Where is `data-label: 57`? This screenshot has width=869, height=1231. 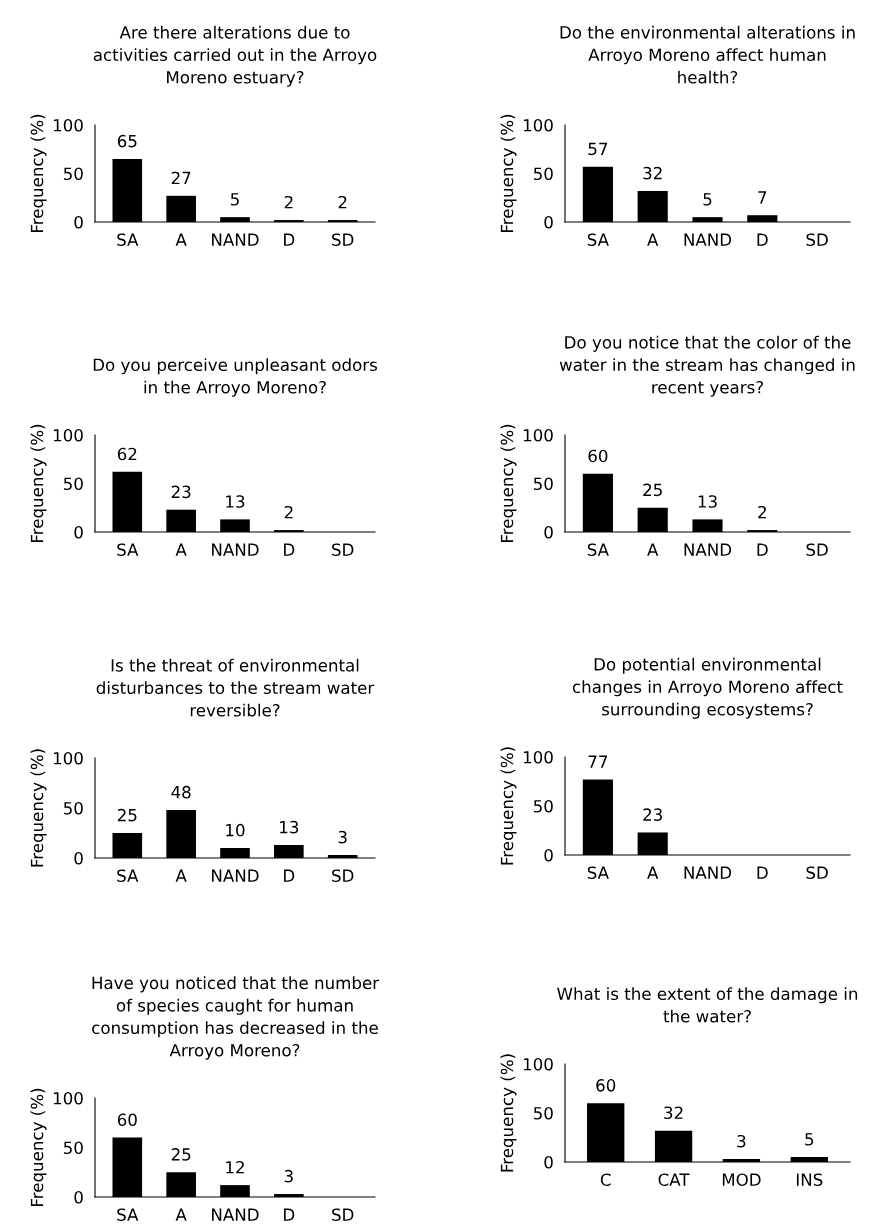
data-label: 57 is located at coordinates (598, 149).